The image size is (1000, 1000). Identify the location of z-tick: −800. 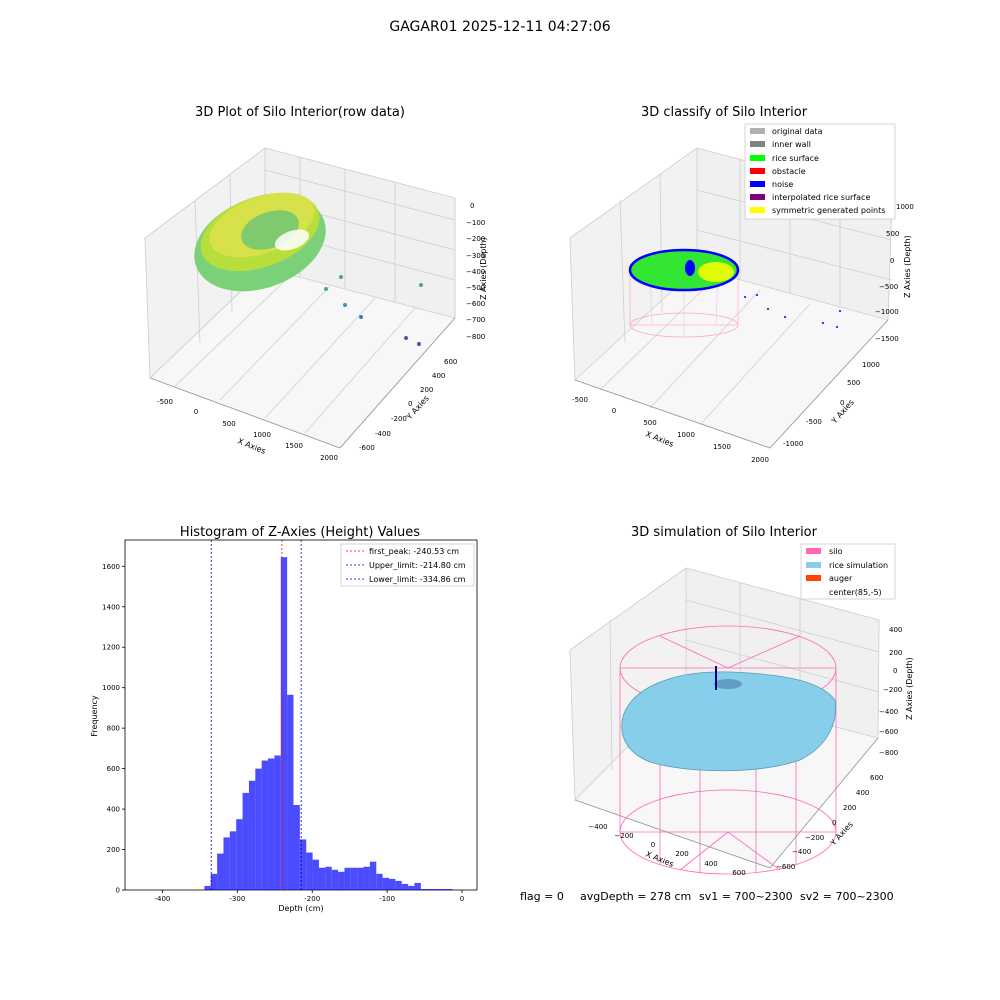
(475, 337).